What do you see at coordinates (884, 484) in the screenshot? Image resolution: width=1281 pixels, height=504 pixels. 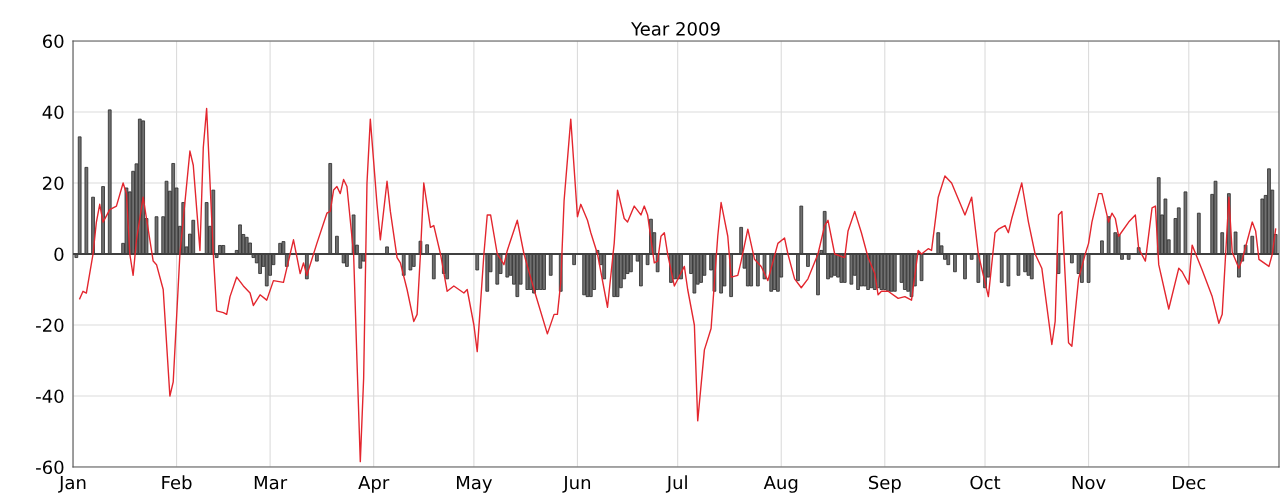 I see `x-tick-label: Sep` at bounding box center [884, 484].